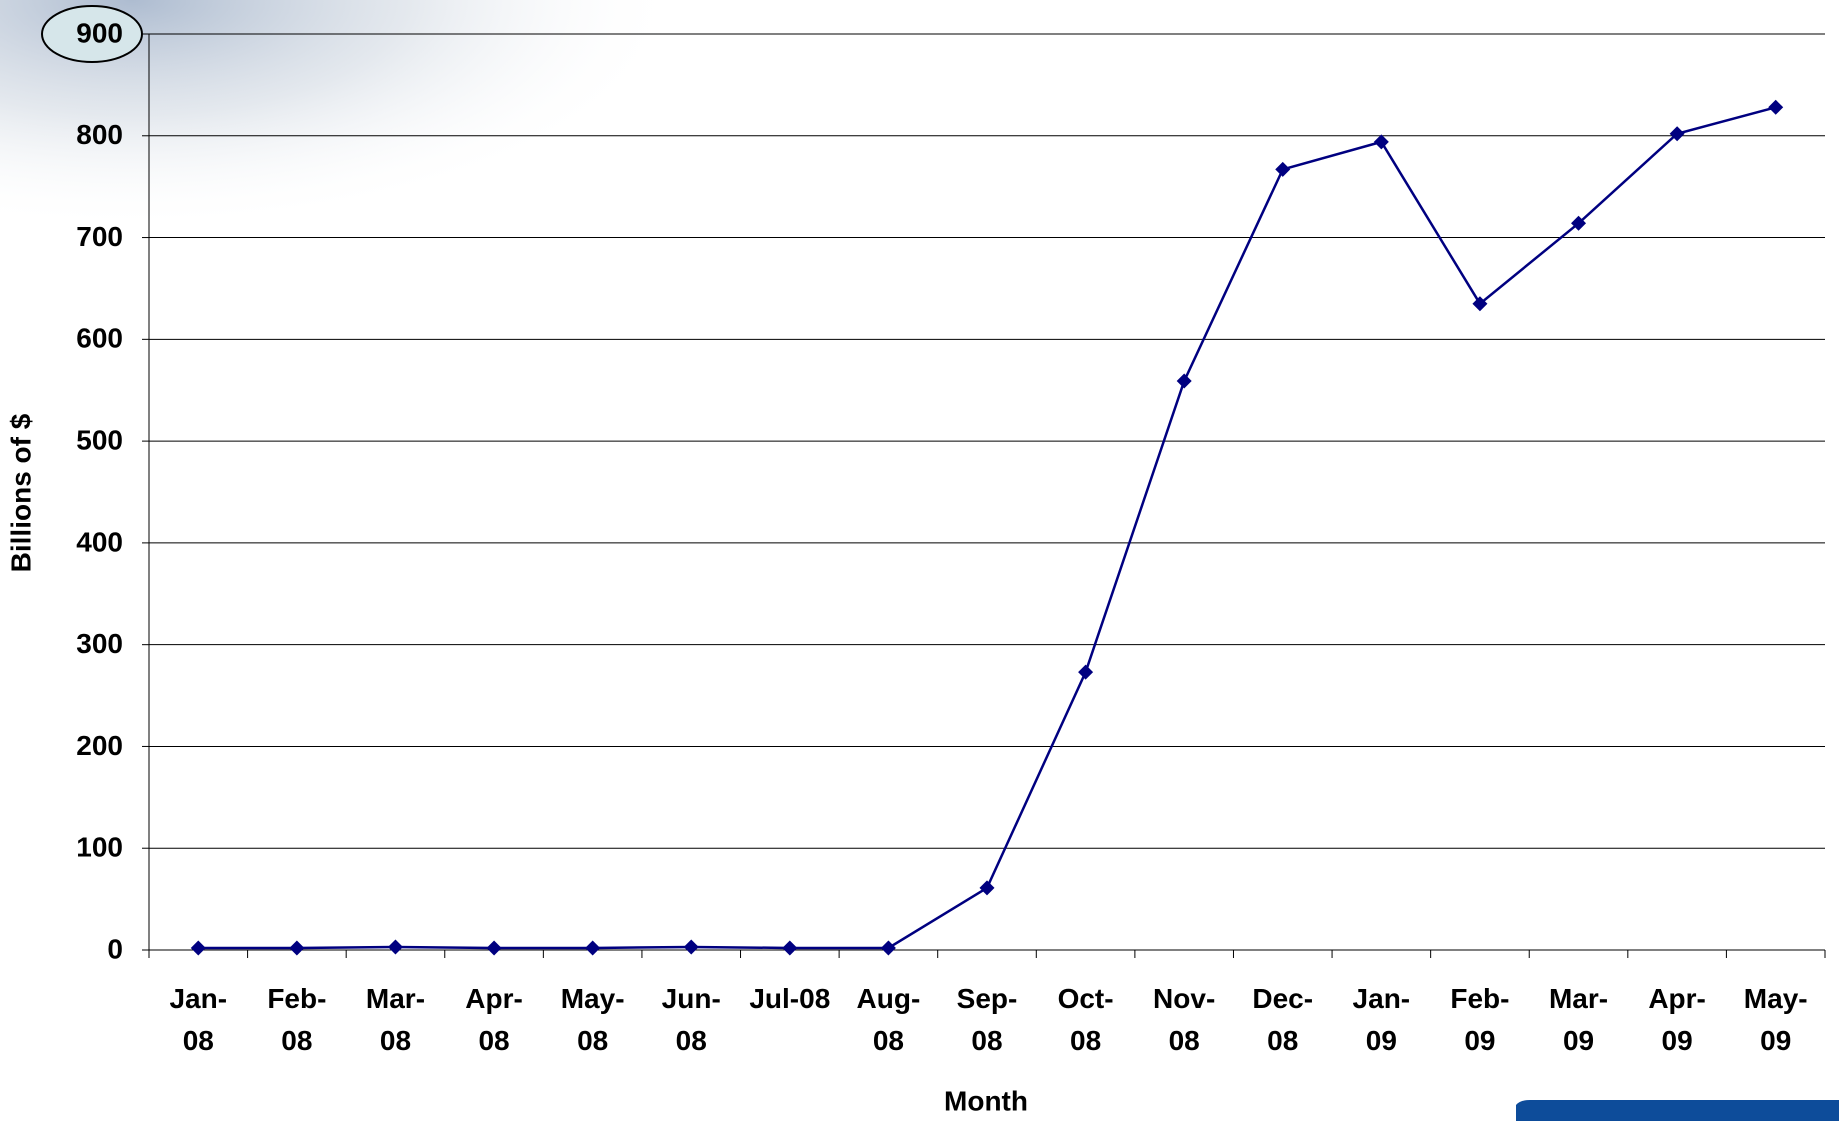  Describe the element at coordinates (99, 541) in the screenshot. I see `y-tick-label: 400` at that location.